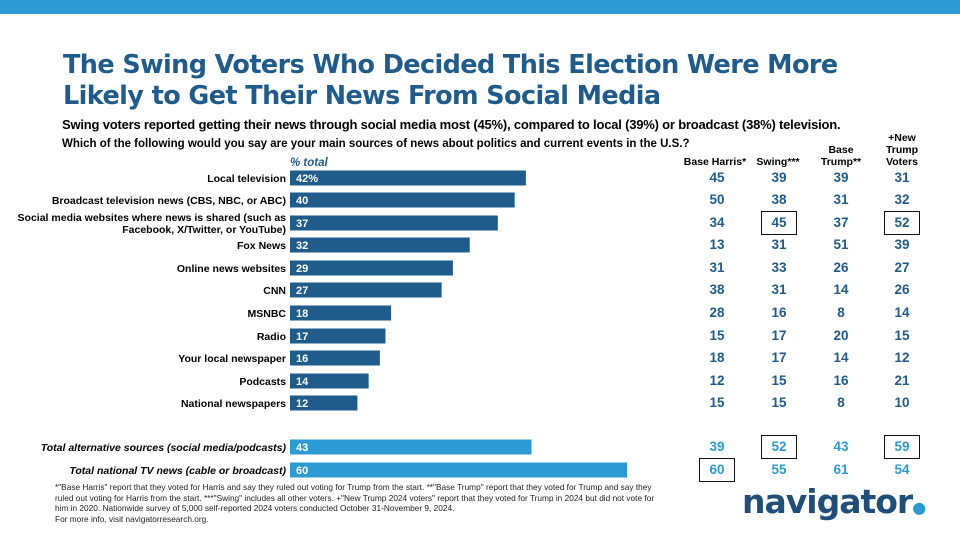 This screenshot has height=540, width=960. I want to click on table-cell: 54, so click(902, 469).